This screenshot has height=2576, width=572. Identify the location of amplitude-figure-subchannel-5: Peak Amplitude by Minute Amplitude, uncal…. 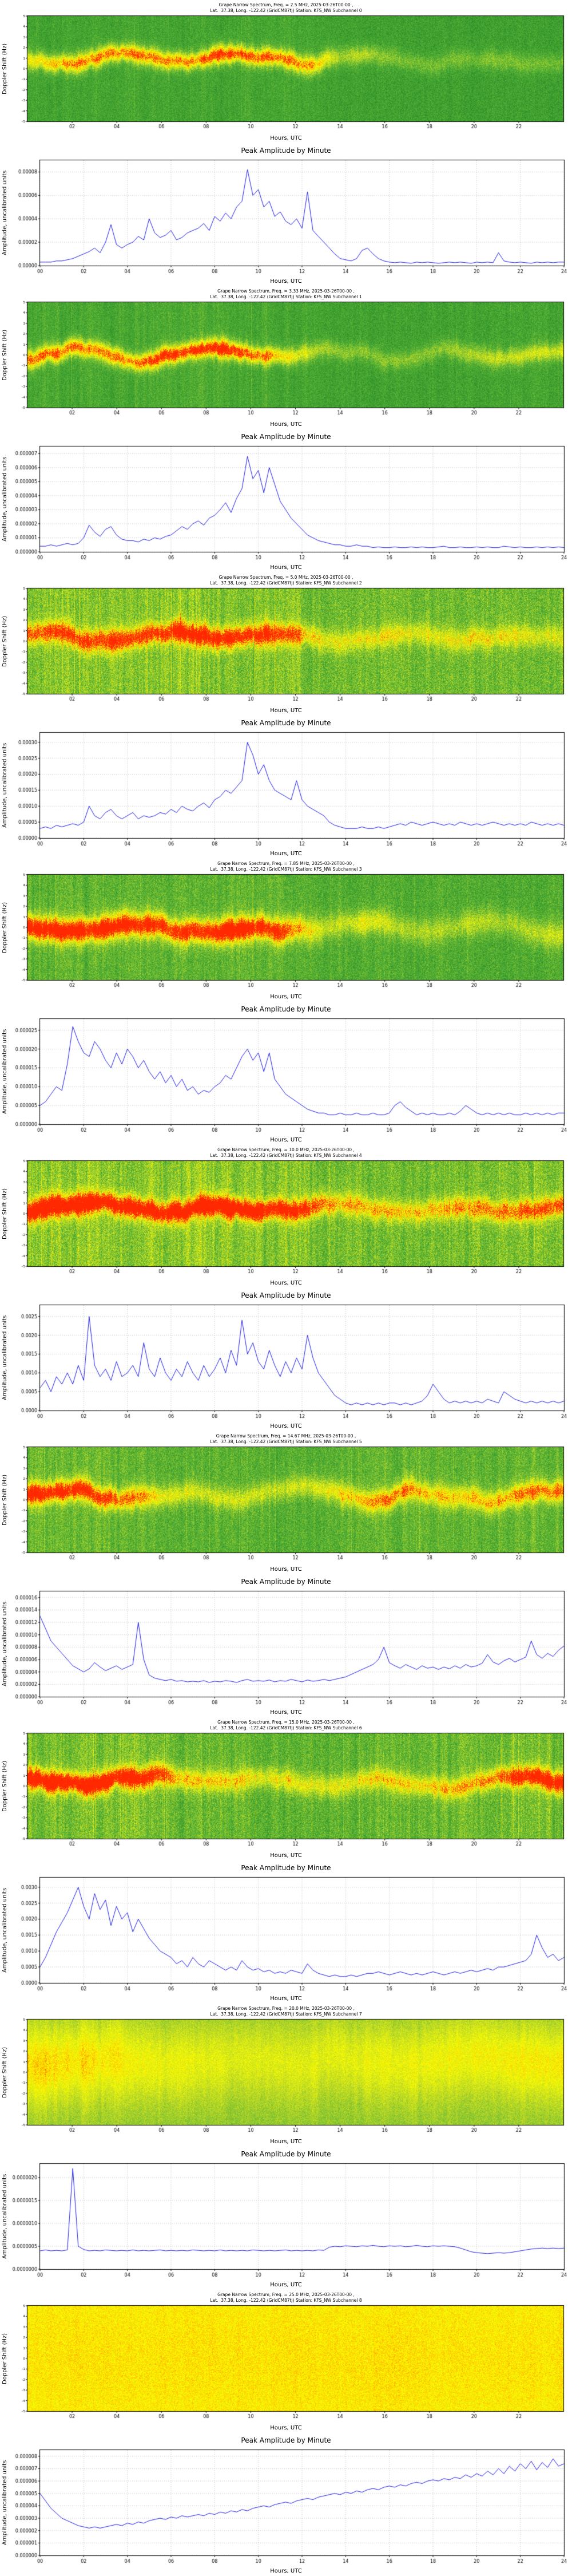
(286, 1645).